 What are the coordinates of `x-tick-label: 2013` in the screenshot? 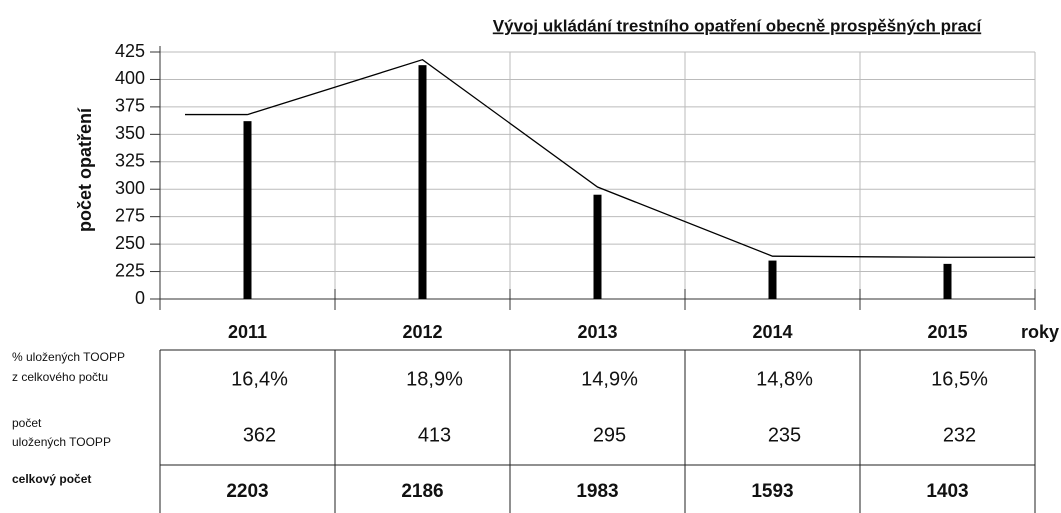 It's located at (597, 332).